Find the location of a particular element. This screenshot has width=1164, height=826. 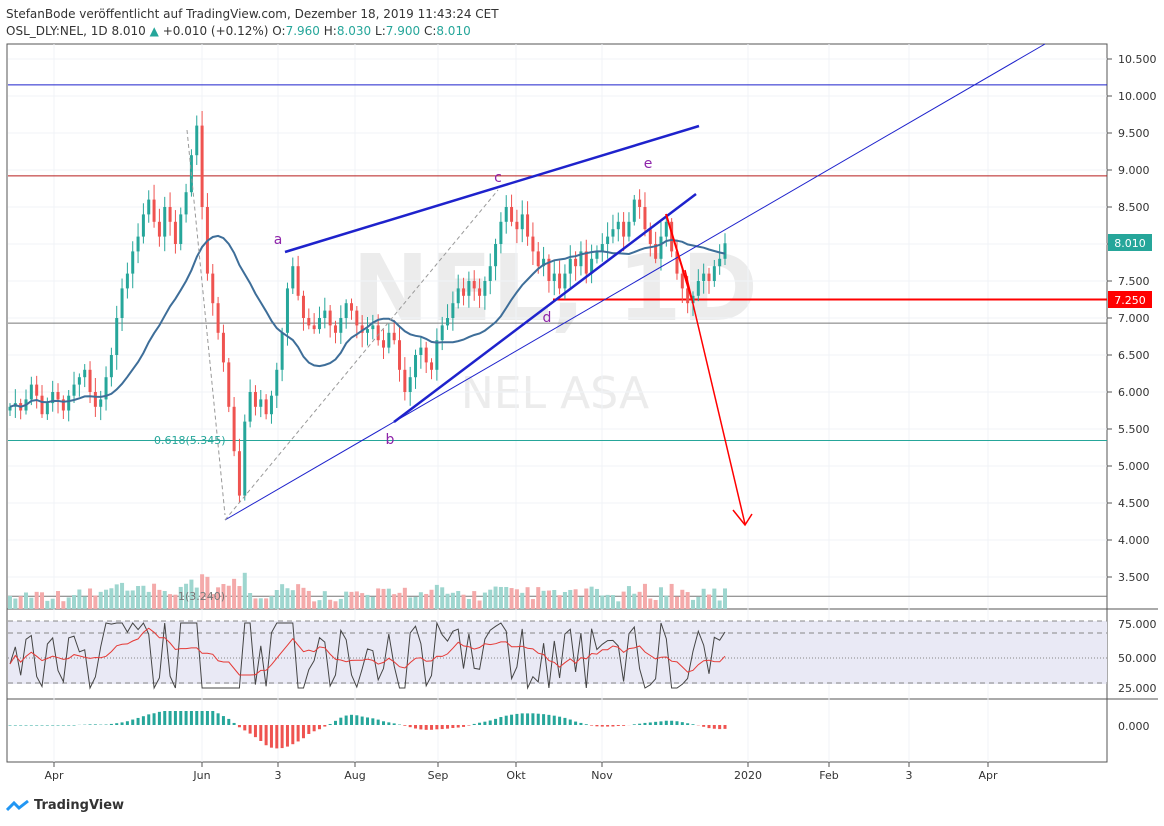

close-value: 8.010 is located at coordinates (453, 31).